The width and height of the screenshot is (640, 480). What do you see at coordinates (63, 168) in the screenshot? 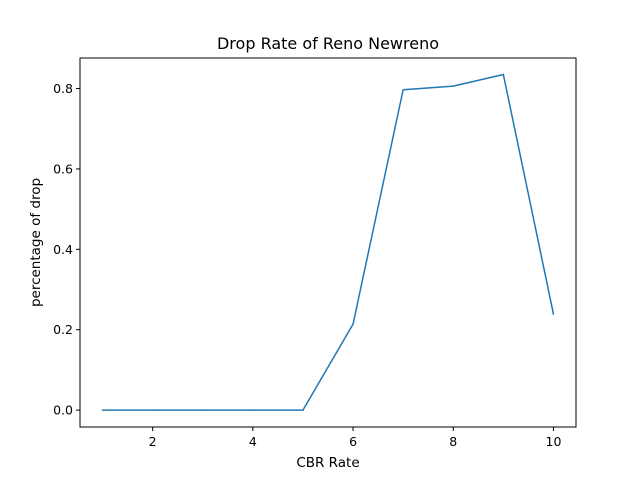
I see `y-tick-label: 0.6` at bounding box center [63, 168].